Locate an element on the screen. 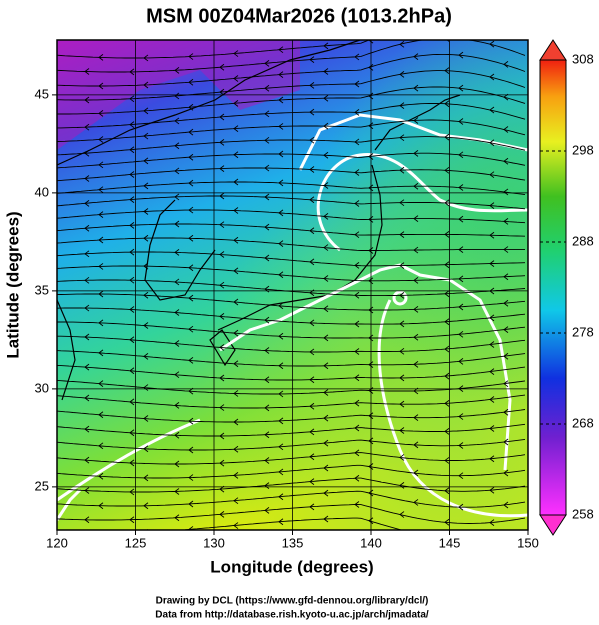 The width and height of the screenshot is (599, 625). y-tick-label: 30 is located at coordinates (42, 387).